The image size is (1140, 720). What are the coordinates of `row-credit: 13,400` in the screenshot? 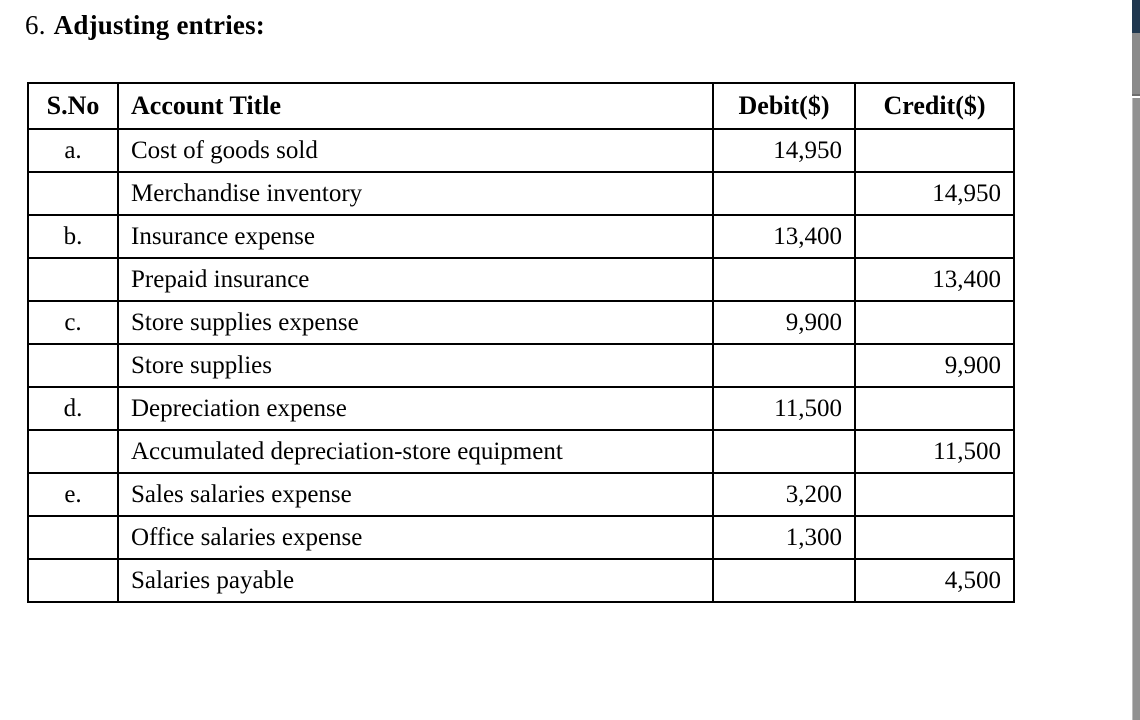 It's located at (934, 279).